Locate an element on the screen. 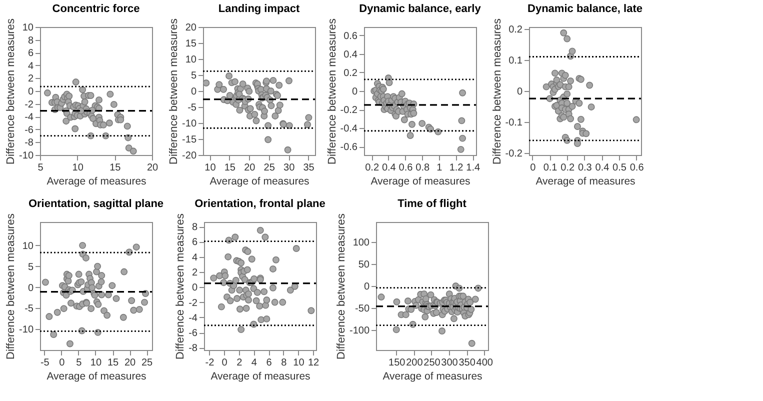 The image size is (763, 401). x-tick-label: 5 is located at coordinates (79, 363).